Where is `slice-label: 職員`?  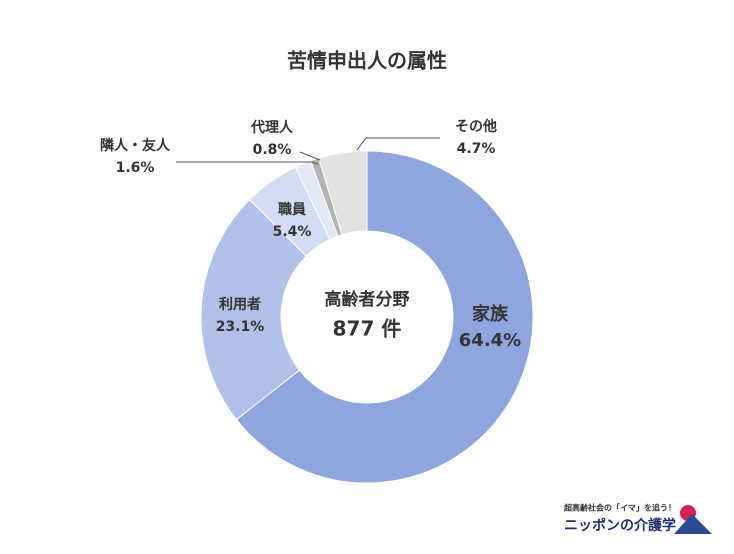 slice-label: 職員 is located at coordinates (292, 209).